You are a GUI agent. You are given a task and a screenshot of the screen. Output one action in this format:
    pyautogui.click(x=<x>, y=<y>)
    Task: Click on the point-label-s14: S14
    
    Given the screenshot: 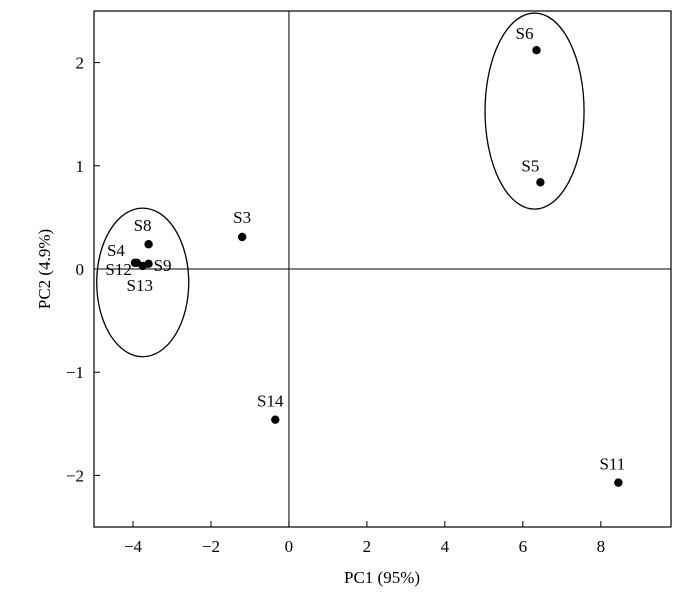 What is the action you would take?
    pyautogui.click(x=270, y=401)
    